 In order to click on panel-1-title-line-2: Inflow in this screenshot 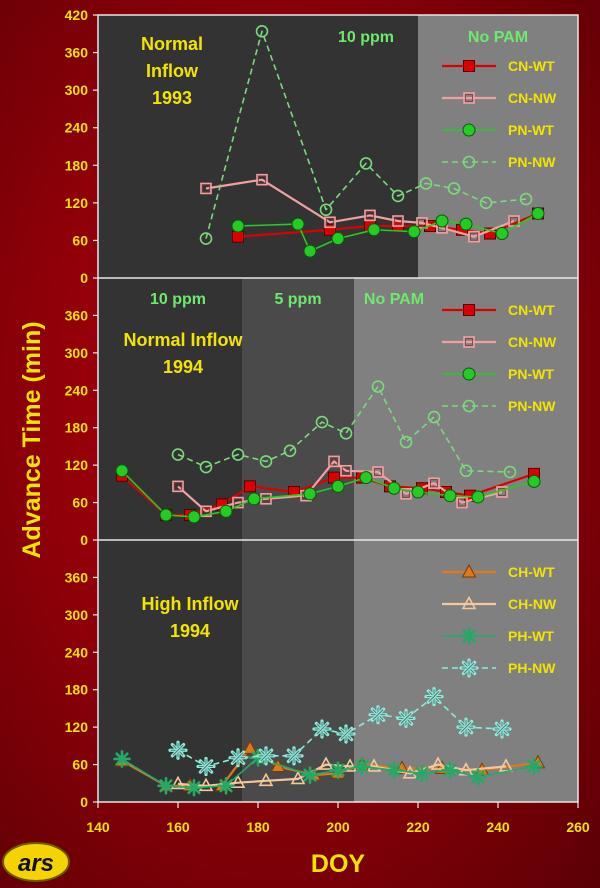, I will do `click(172, 71)`.